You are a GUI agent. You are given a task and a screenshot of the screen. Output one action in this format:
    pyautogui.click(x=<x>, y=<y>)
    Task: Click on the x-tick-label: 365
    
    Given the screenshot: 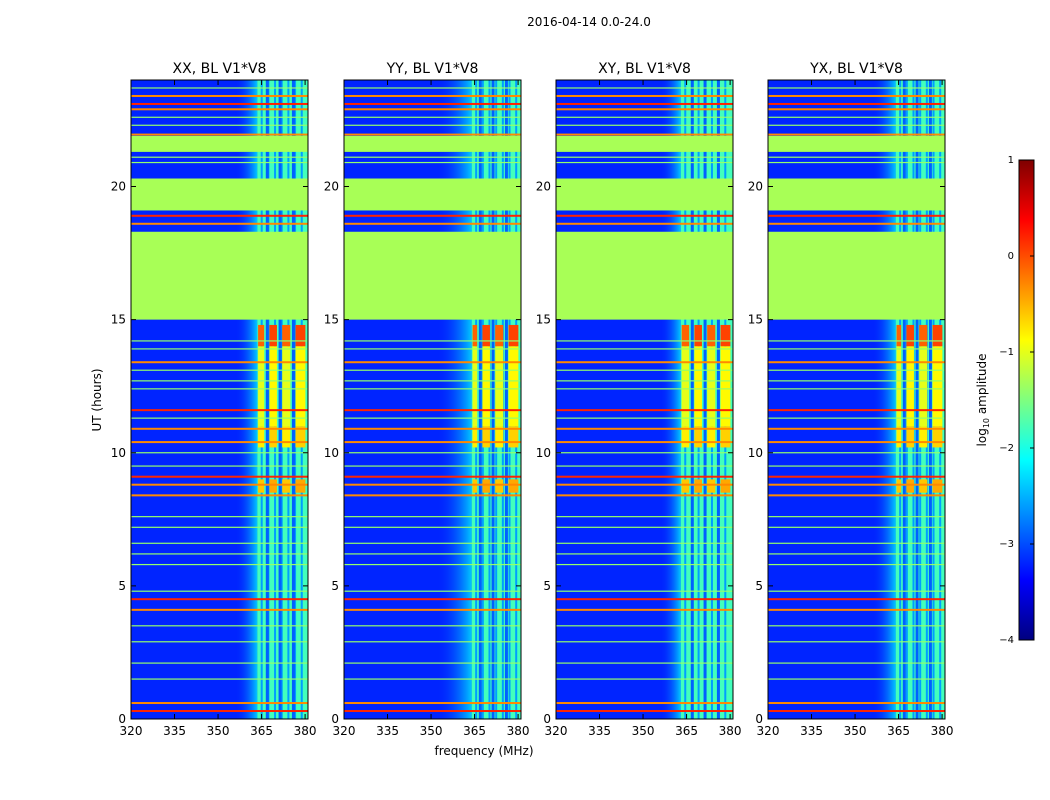 What is the action you would take?
    pyautogui.click(x=686, y=731)
    